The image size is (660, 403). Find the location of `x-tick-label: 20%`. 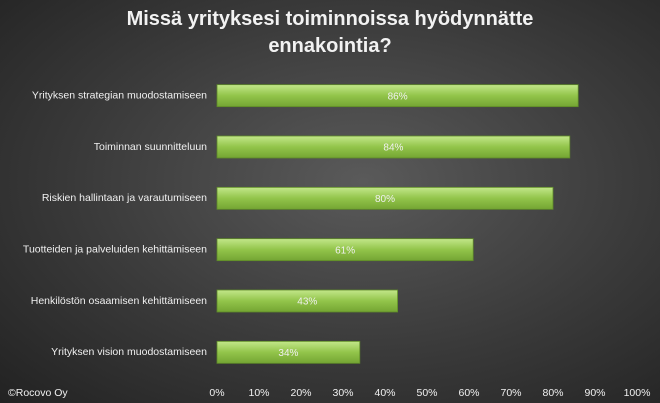

x-tick-label: 20% is located at coordinates (300, 393).